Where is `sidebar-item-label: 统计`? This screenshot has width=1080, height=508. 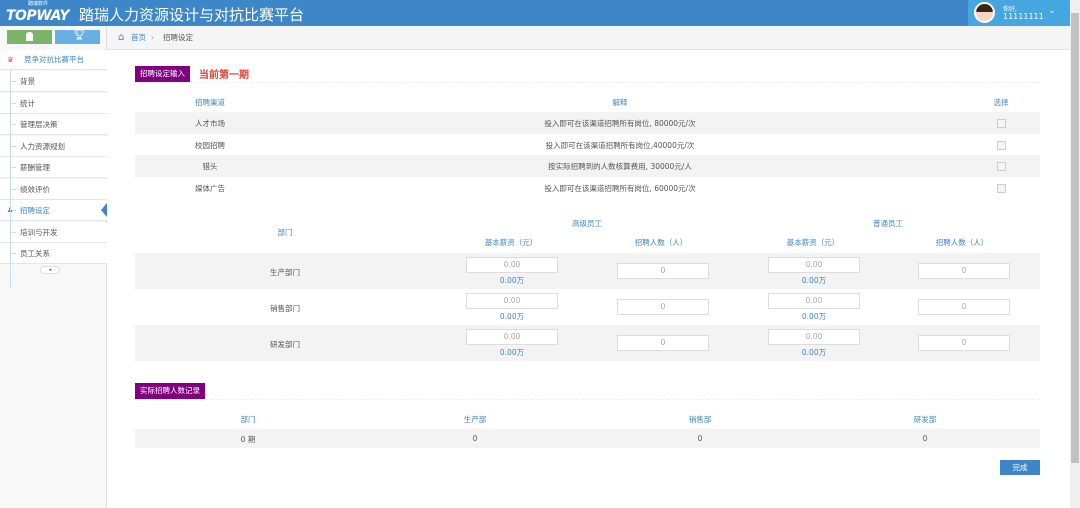 sidebar-item-label: 统计 is located at coordinates (27, 103).